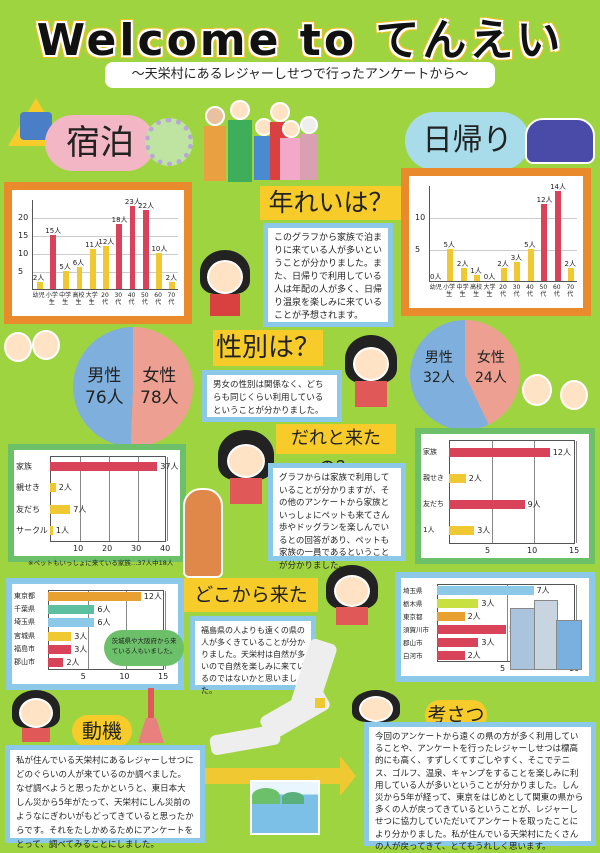 This screenshot has height=853, width=600. What do you see at coordinates (336, 451) in the screenshot?
I see `companion-heading: だれと来たの？` at bounding box center [336, 451].